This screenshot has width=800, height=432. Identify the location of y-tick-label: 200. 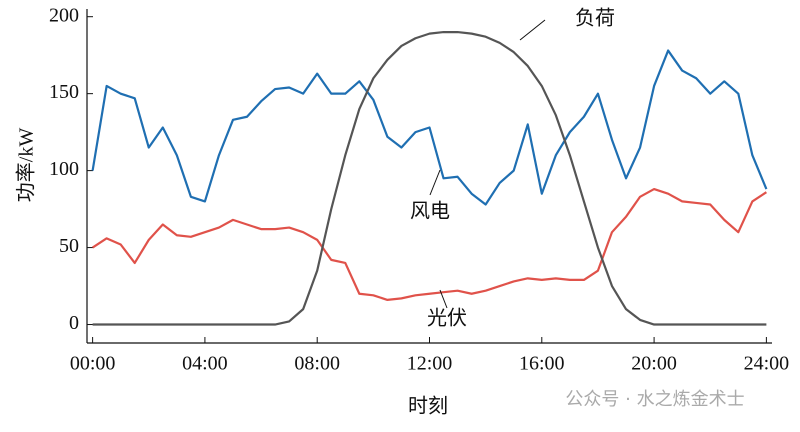
(64, 15).